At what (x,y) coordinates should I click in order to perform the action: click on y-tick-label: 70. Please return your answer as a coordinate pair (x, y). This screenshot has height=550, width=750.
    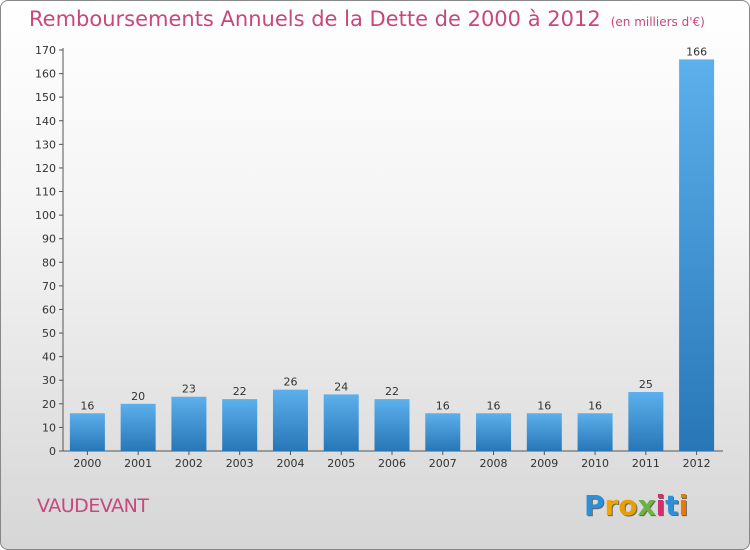
    Looking at the image, I should click on (49, 286).